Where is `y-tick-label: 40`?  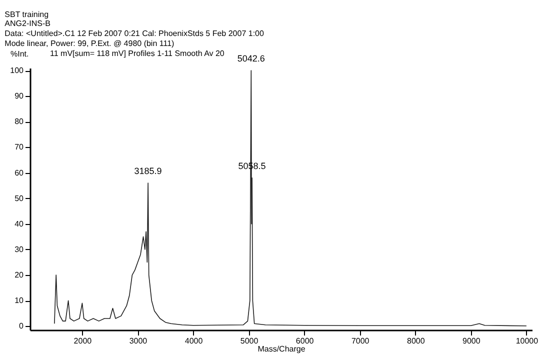 y-tick-label: 40 is located at coordinates (19, 223).